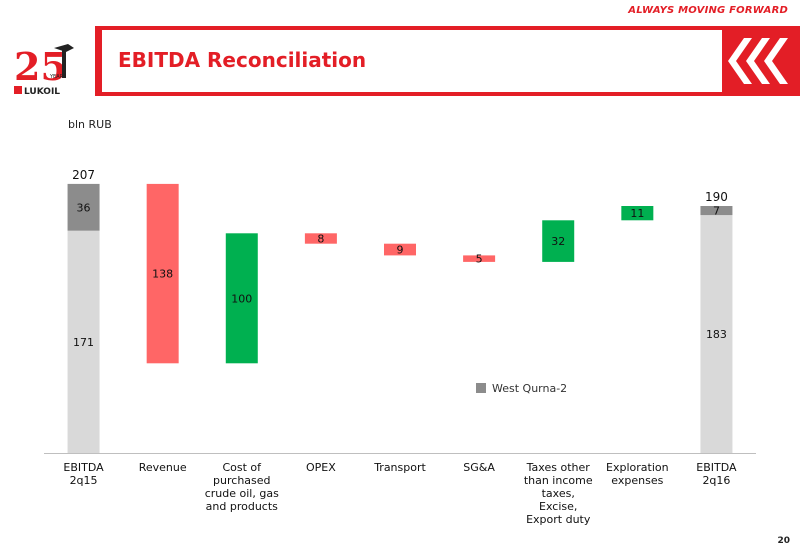 The width and height of the screenshot is (800, 554). Describe the element at coordinates (57, 77) in the screenshot. I see `logo-years: YEARS` at that location.